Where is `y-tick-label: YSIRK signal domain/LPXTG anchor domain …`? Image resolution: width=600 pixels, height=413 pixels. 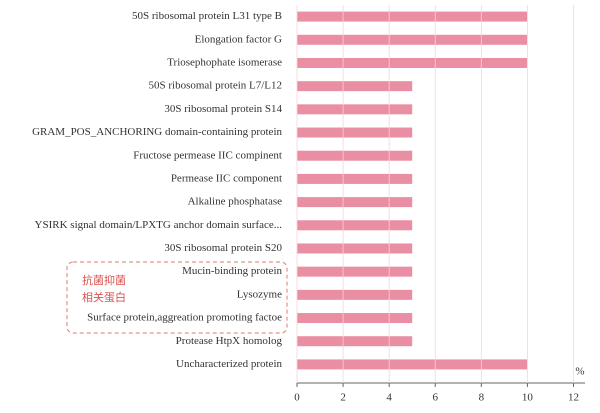
y-tick-label: YSIRK signal domain/LPXTG anchor domain … is located at coordinates (159, 225).